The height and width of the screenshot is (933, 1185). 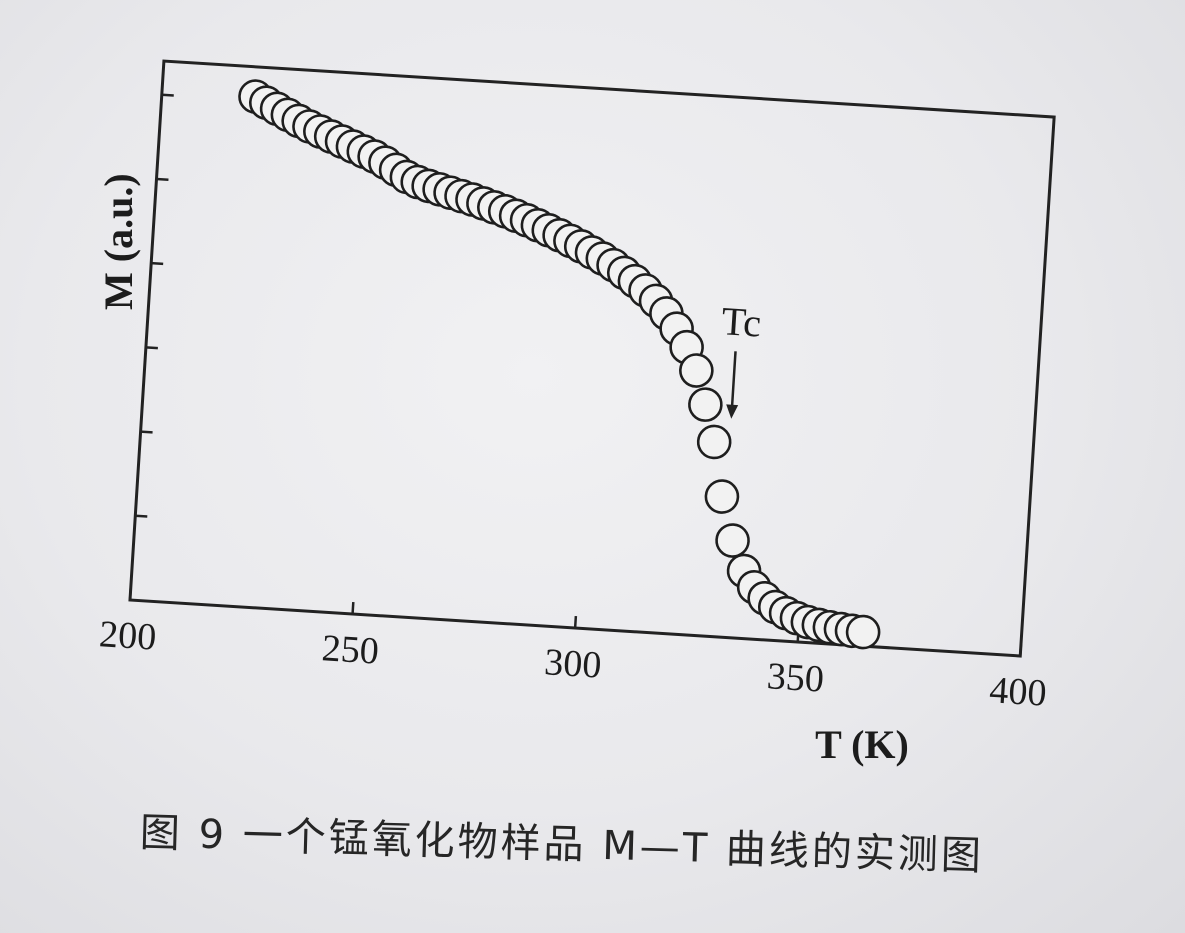 What do you see at coordinates (796, 677) in the screenshot?
I see `x-tick-label: 350` at bounding box center [796, 677].